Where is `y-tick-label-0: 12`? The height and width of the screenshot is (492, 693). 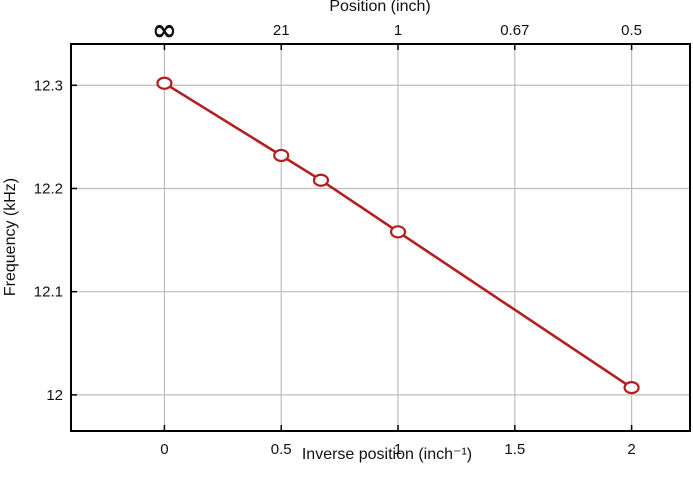 y-tick-label-0: 12 is located at coordinates (54, 395).